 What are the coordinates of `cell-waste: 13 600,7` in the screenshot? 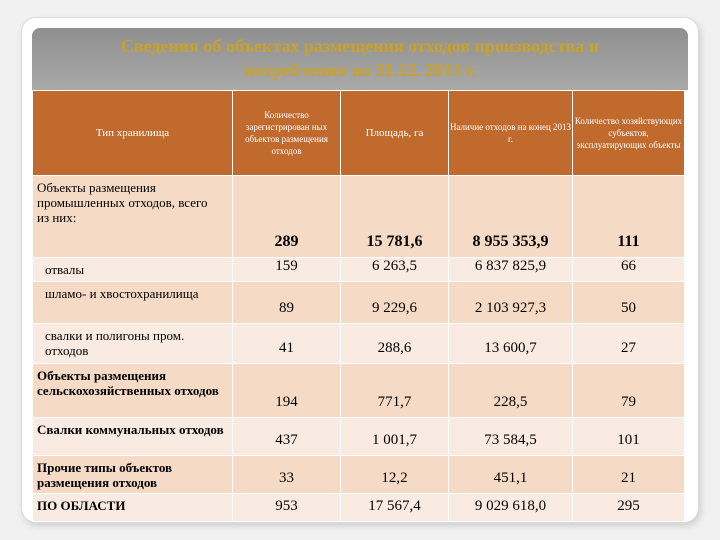 It's located at (510, 343).